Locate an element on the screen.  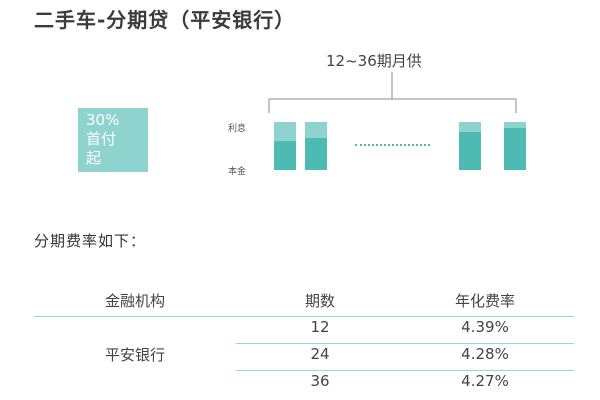
rate-cell: 4.27% is located at coordinates (485, 381).